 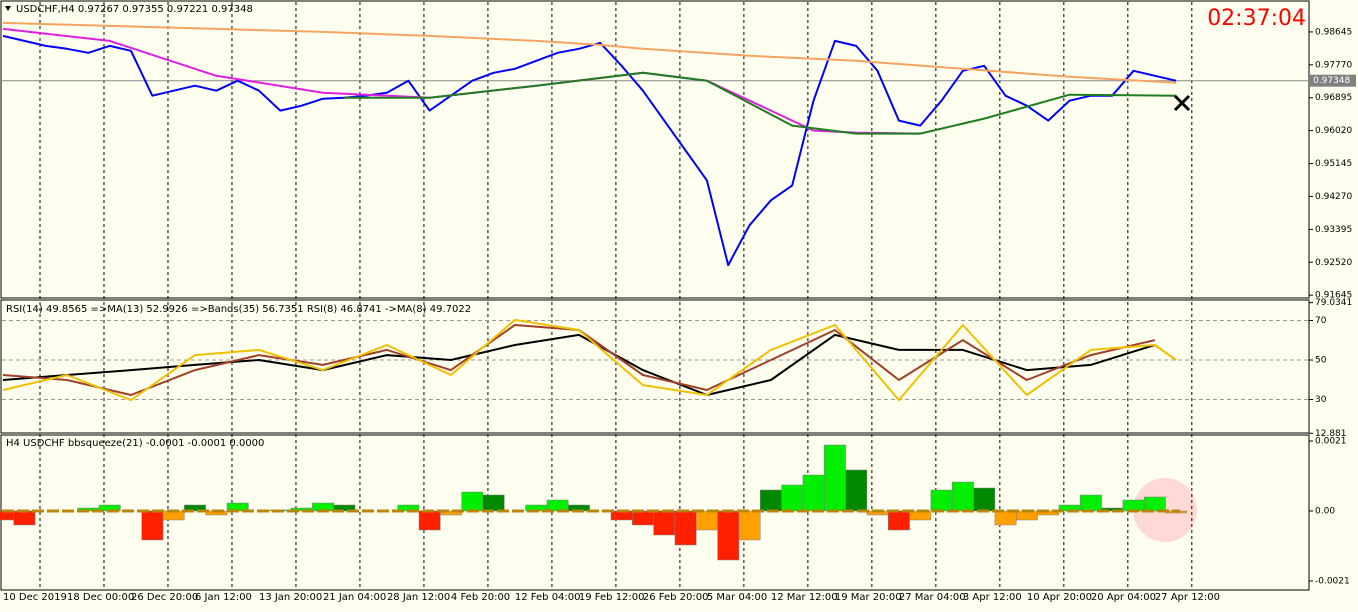 What do you see at coordinates (1333, 197) in the screenshot?
I see `y-tick-label: 0.94270` at bounding box center [1333, 197].